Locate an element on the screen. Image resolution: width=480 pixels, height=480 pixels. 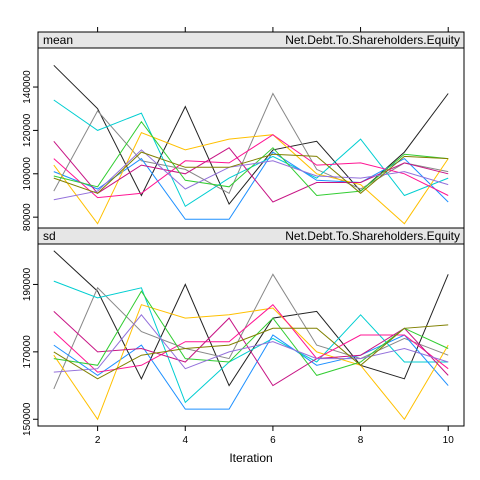
y-axis: 150000 170000 190000 is located at coordinates (30, 351).